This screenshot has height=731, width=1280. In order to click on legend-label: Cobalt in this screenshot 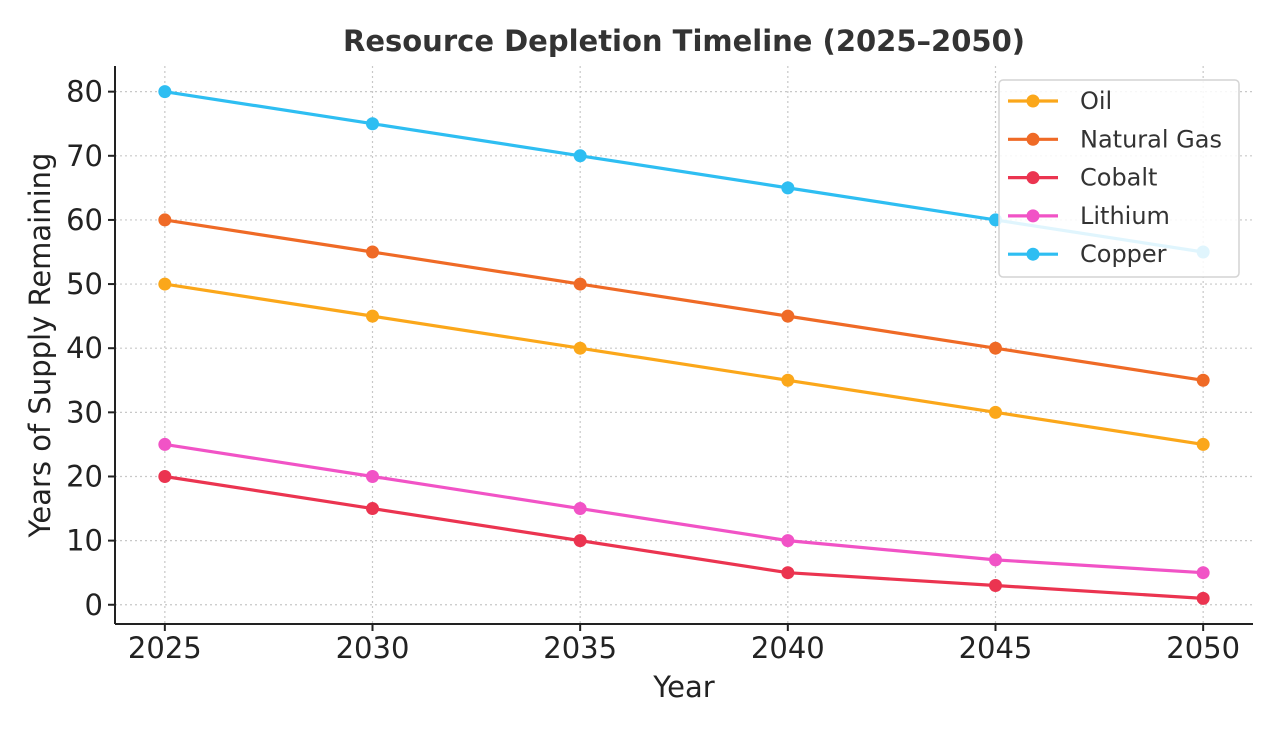, I will do `click(1118, 178)`.